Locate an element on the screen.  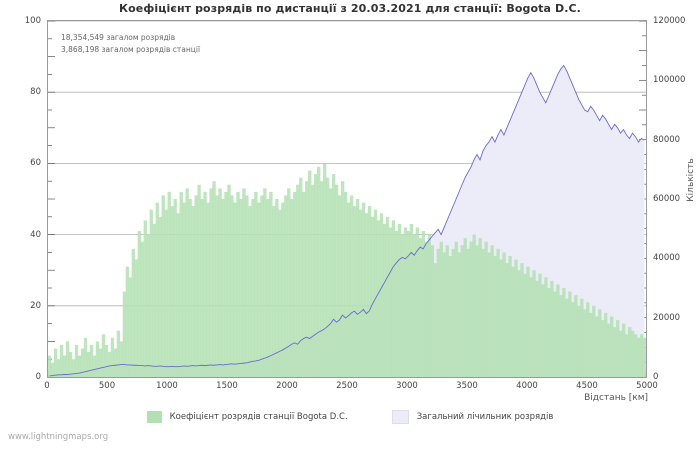
x-tick-2500: 2500 is located at coordinates (347, 386).